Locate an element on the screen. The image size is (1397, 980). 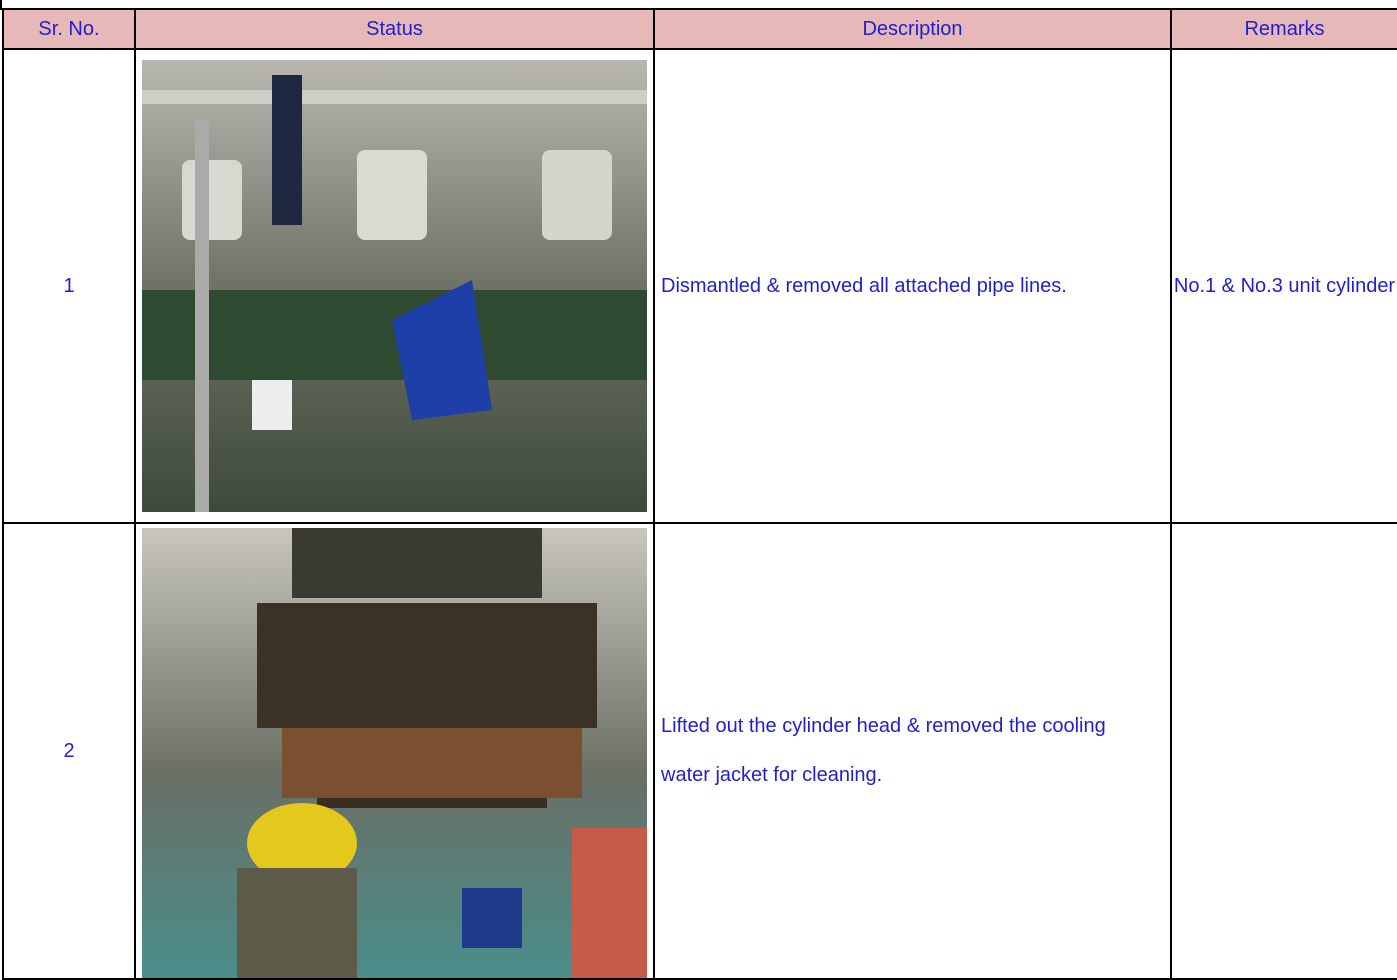
sr-cell: 2 is located at coordinates (69, 751).